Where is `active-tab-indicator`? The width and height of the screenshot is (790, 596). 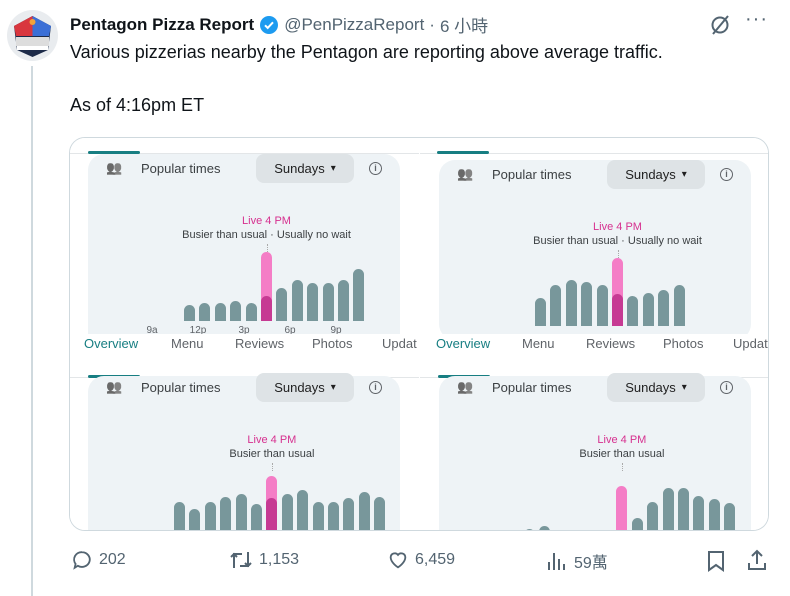
active-tab-indicator is located at coordinates (114, 152).